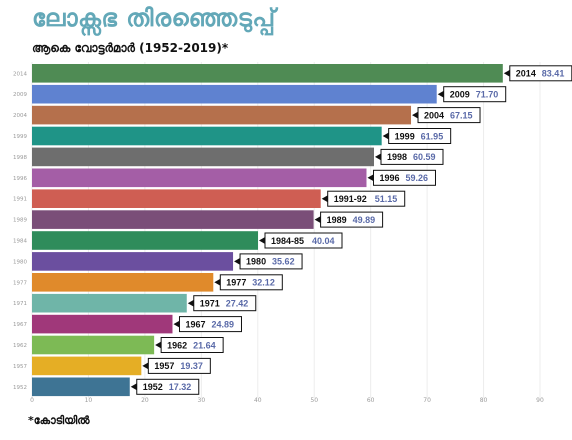 This screenshot has height=440, width=572. I want to click on data-label-year: 2004, so click(434, 115).